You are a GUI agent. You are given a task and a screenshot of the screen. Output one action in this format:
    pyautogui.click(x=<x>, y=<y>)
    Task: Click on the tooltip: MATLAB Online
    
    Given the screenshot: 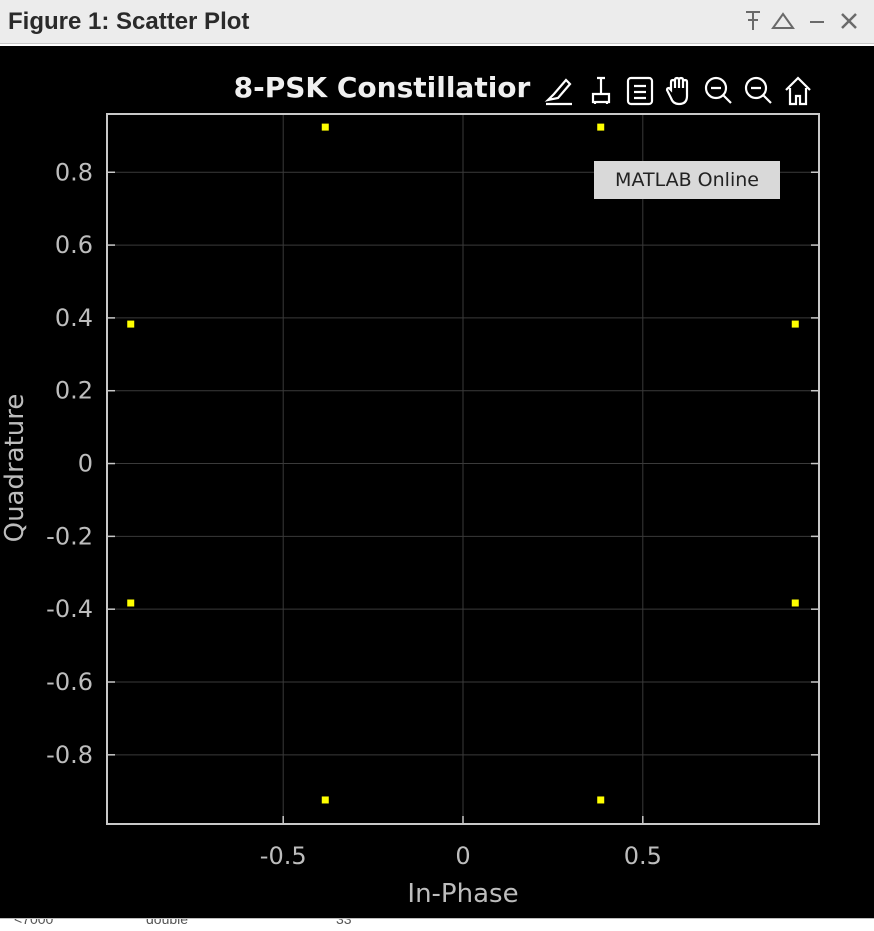 What is the action you would take?
    pyautogui.click(x=687, y=180)
    